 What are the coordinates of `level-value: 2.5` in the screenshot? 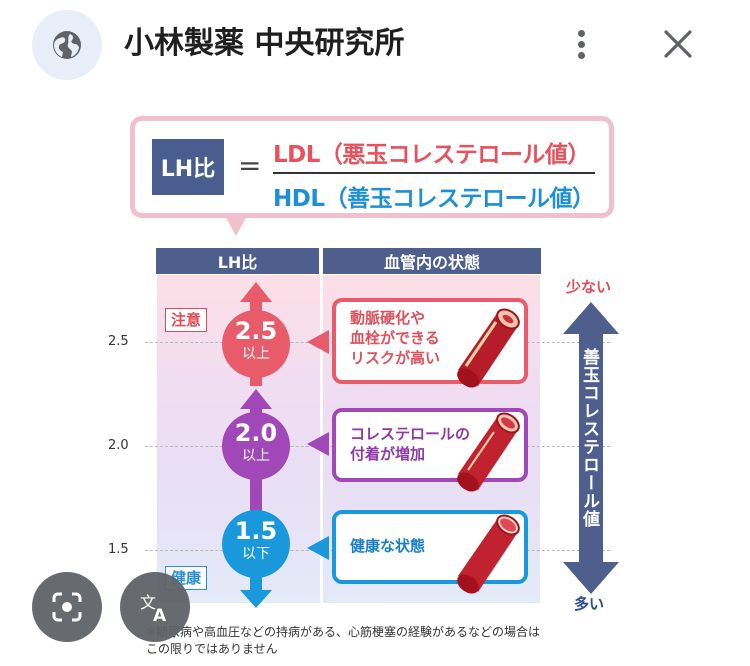 It's located at (256, 331).